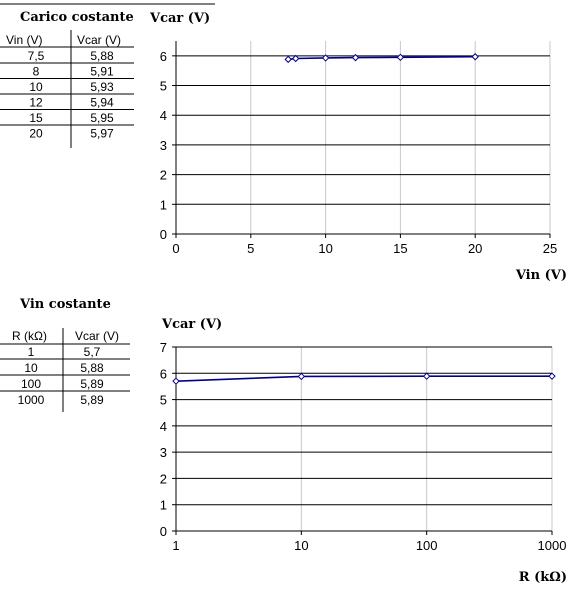  What do you see at coordinates (175, 545) in the screenshot?
I see `x-tick-label: 1` at bounding box center [175, 545].